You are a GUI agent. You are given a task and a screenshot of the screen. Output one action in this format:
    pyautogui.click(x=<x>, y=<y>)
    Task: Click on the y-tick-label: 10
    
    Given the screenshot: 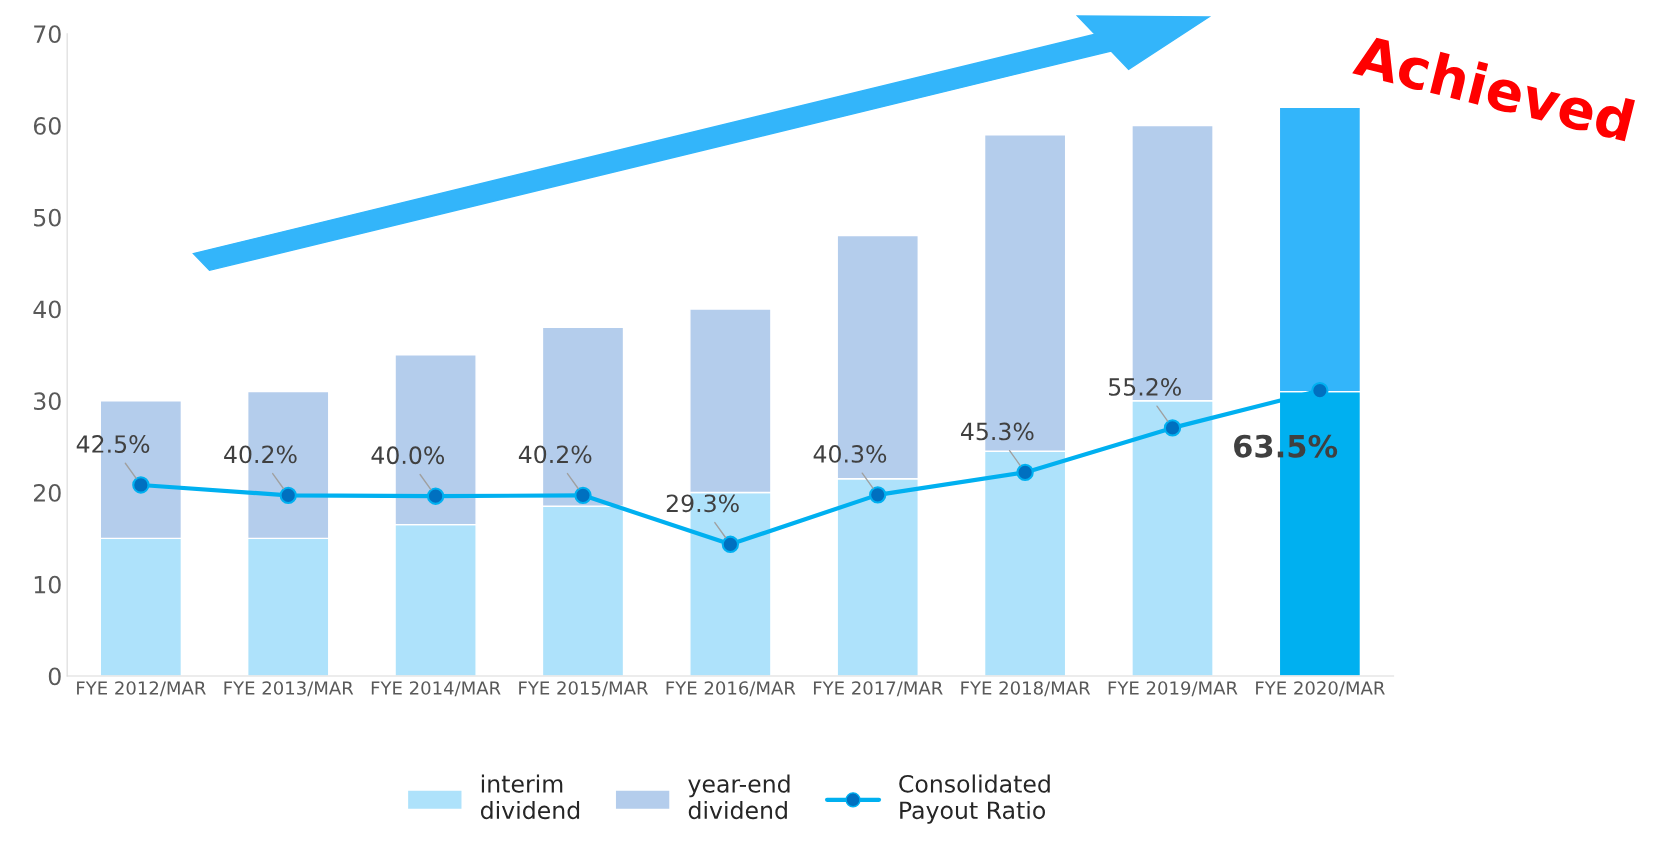 What is the action you would take?
    pyautogui.click(x=47, y=584)
    